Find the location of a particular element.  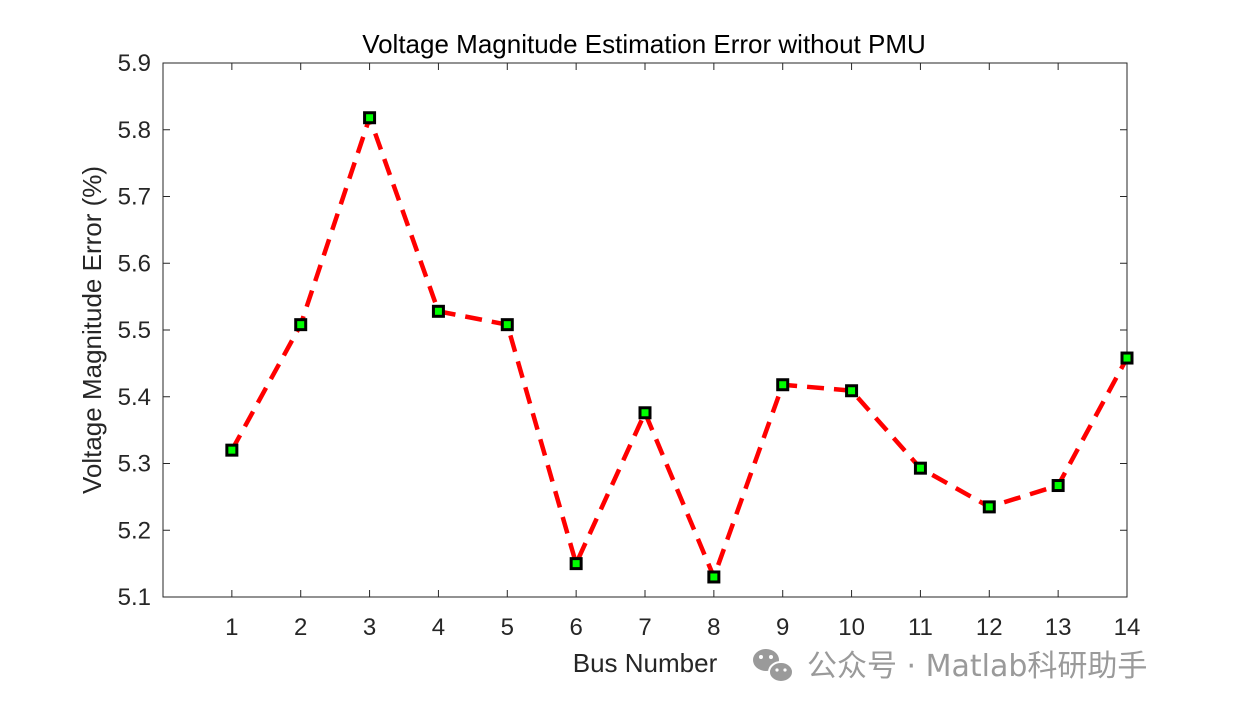

watermark-text: 公众号 · Matlab科研助手 is located at coordinates (977, 666).